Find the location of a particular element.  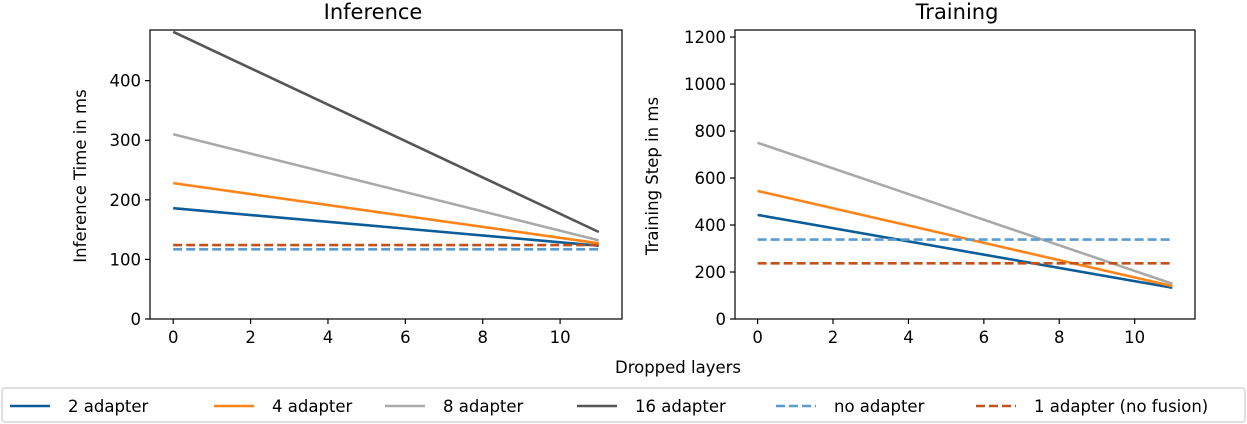

training-y-tick-label: 600 is located at coordinates (711, 178).